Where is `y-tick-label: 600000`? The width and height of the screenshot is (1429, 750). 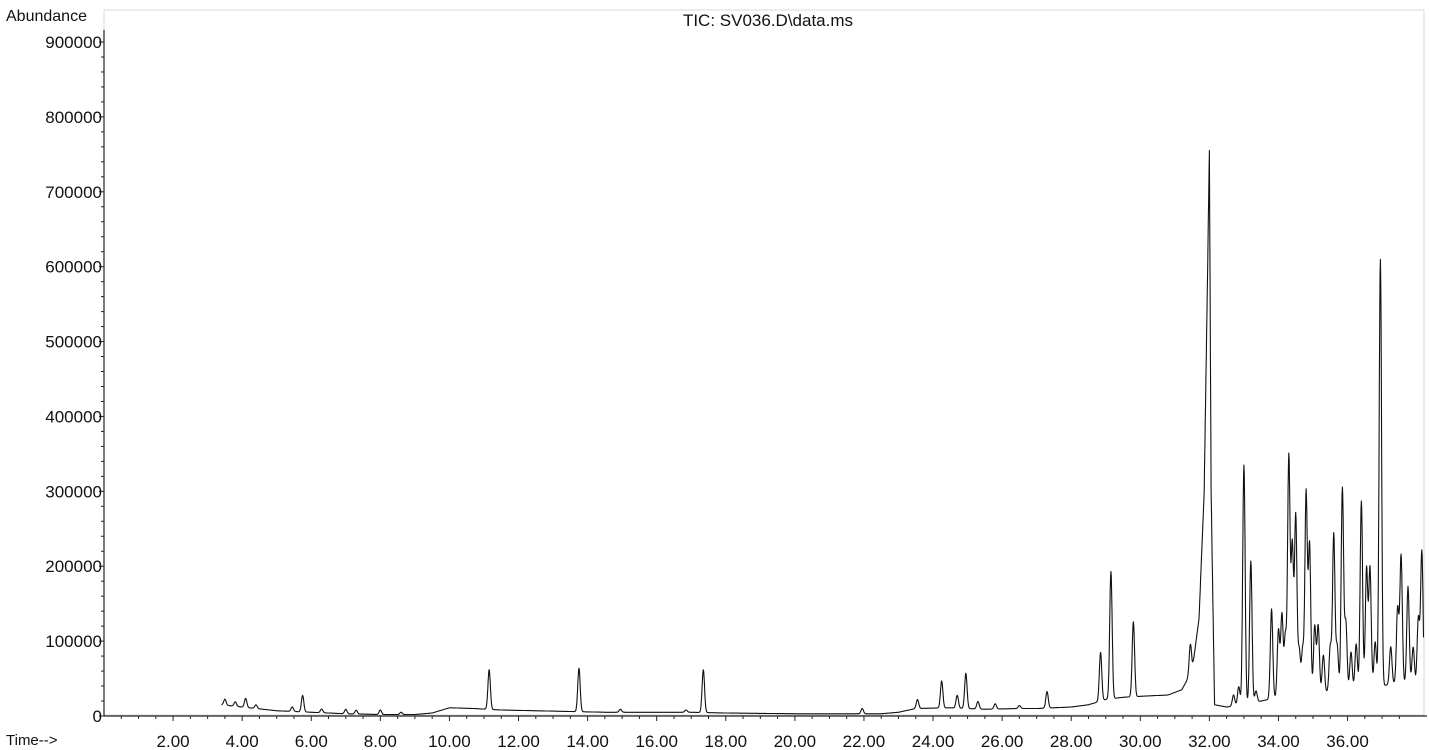
y-tick-label: 600000 is located at coordinates (73, 267).